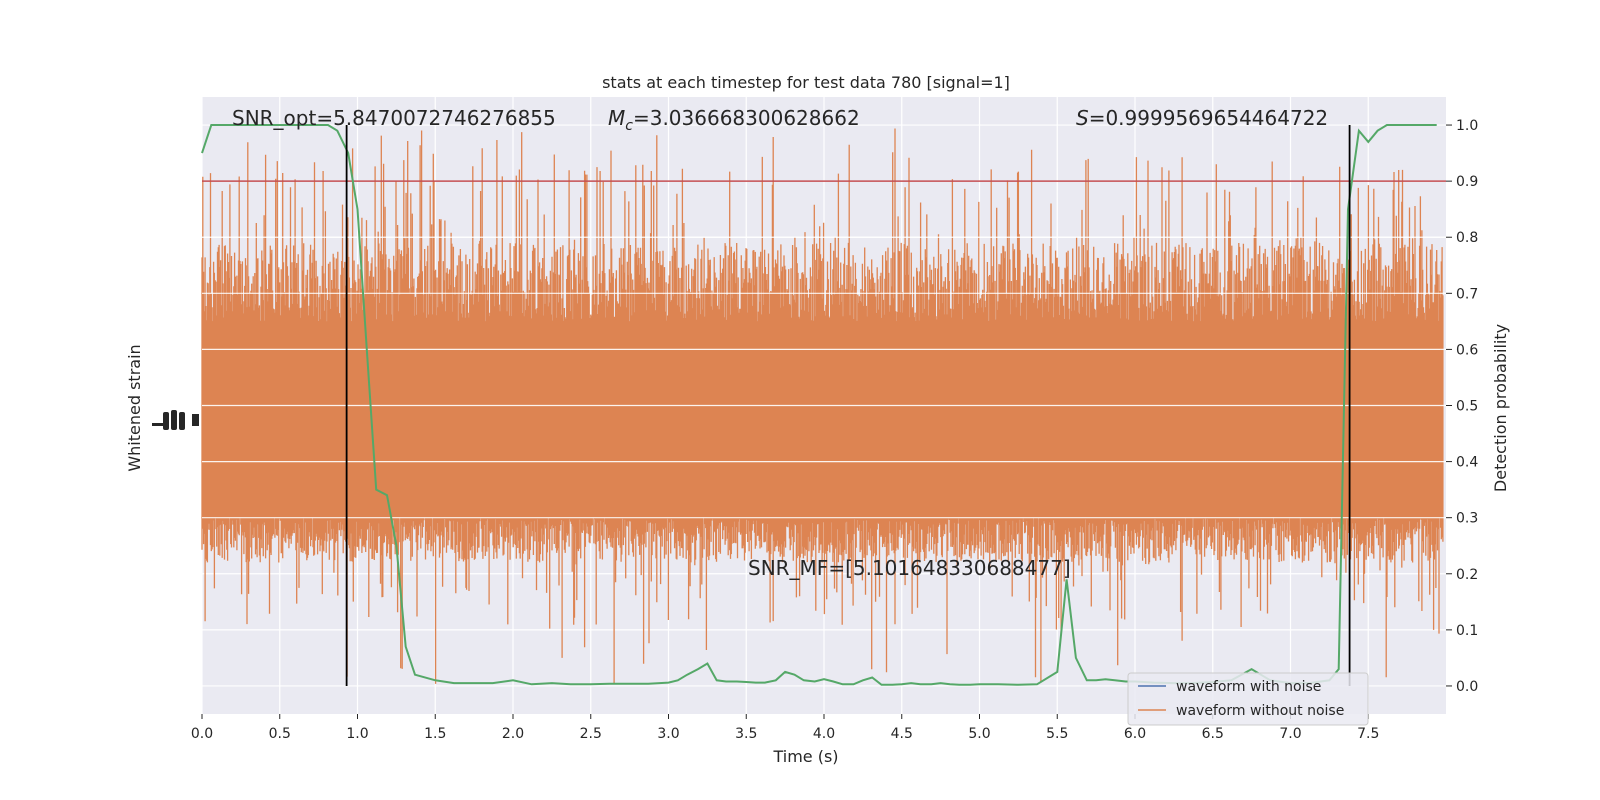 This screenshot has height=800, width=1600. I want to click on detection-stat-value: =0.9999569654464722, so click(1208, 118).